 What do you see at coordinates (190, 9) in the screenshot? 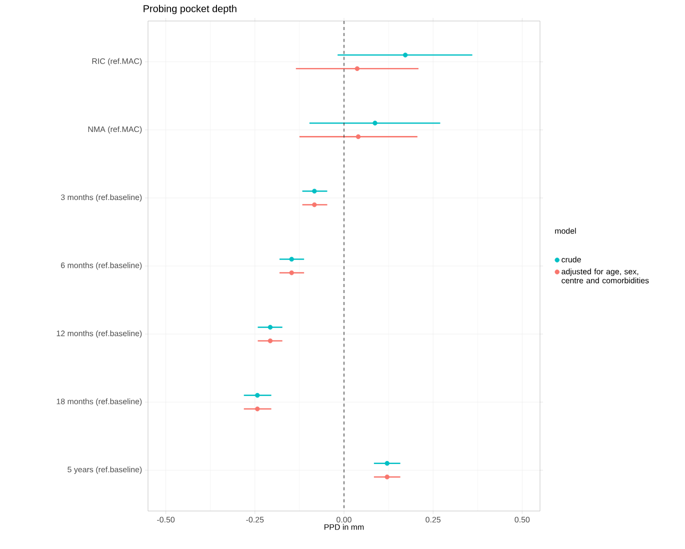
I see `chart-title: Probing pocket depth` at bounding box center [190, 9].